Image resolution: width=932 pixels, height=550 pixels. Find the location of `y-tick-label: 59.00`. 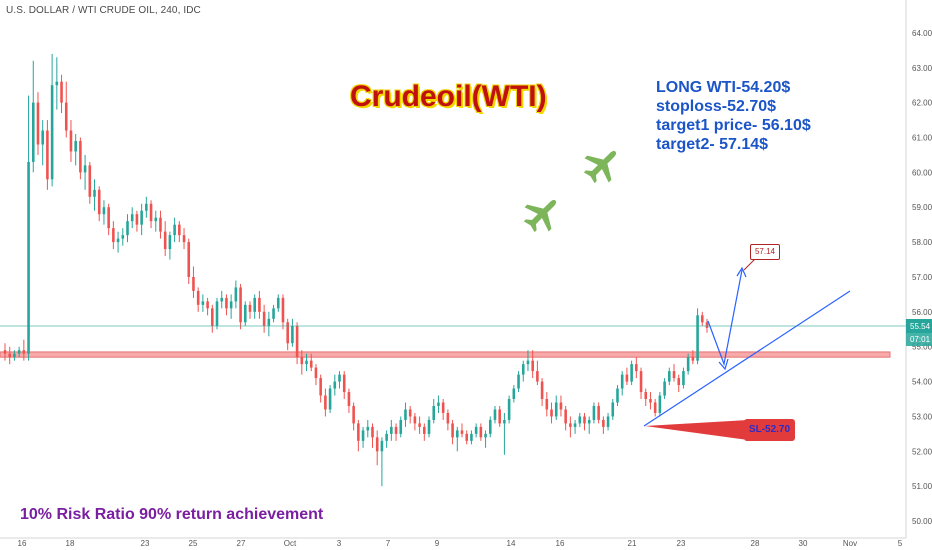

y-tick-label: 59.00 is located at coordinates (922, 207).